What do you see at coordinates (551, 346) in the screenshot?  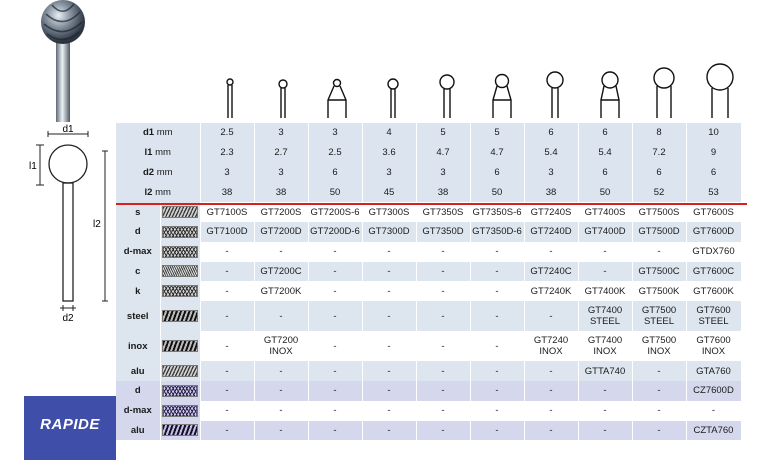 I see `table-cell: GT7240 INOX` at bounding box center [551, 346].